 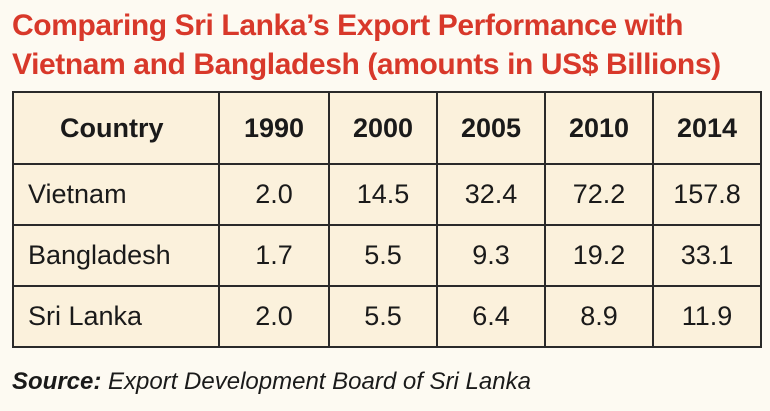 I want to click on table-row: Vietnam 2.0 14.5 32.4 72.2 157.8, so click(x=387, y=194).